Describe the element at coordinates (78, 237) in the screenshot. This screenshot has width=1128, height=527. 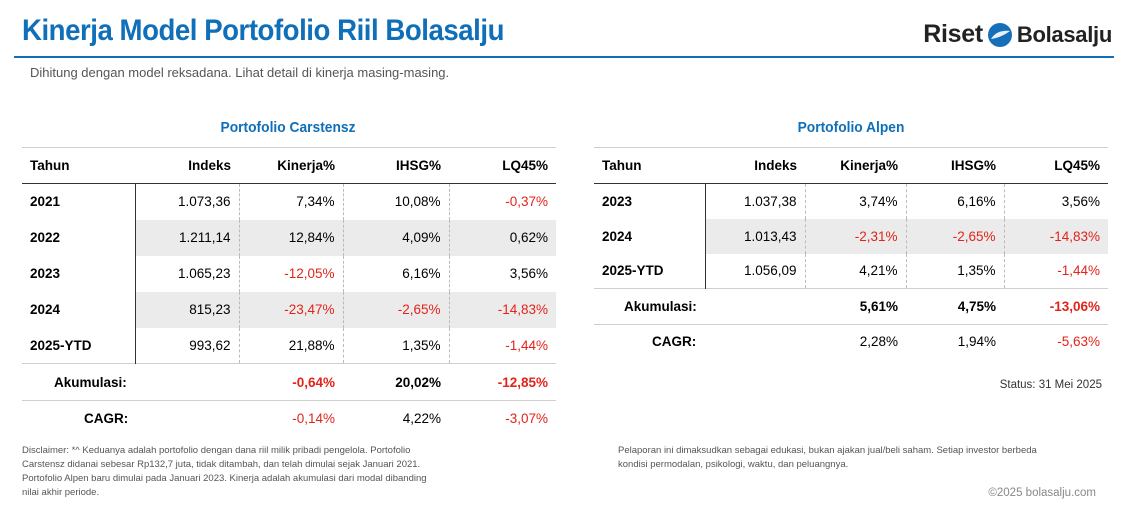
I see `cell-year: 2022` at that location.